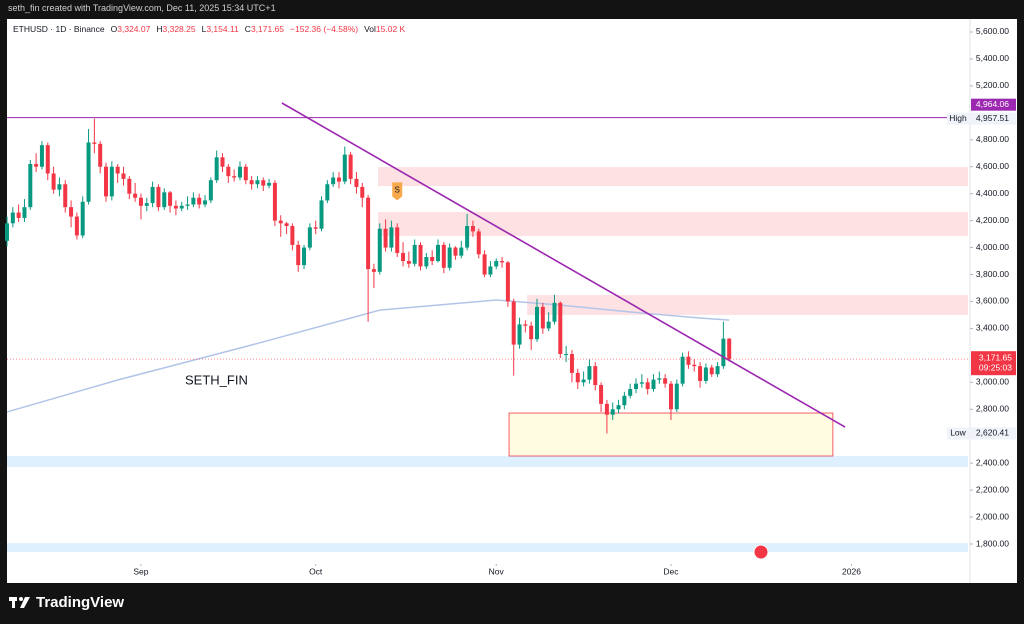 This screenshot has width=1024, height=624. I want to click on last-price: 3,171.65, so click(995, 357).